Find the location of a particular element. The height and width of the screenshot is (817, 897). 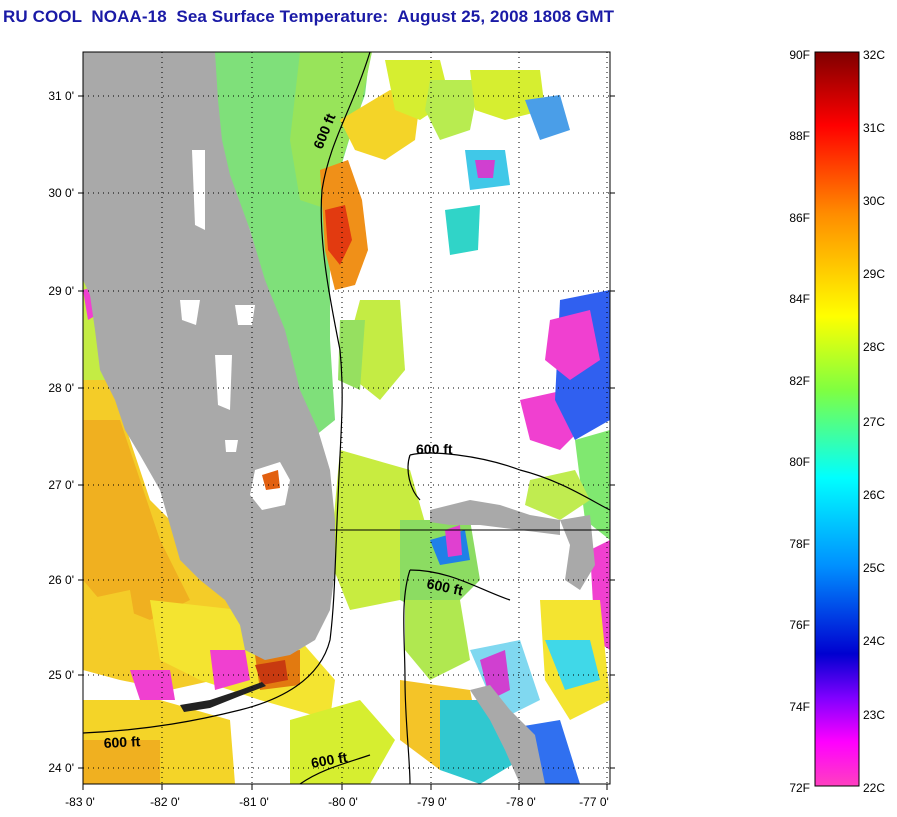

colorbar-f-labels: 90F 88F 86F 84F 82F 80F 78F 76F 74F 72F is located at coordinates (799, 421).